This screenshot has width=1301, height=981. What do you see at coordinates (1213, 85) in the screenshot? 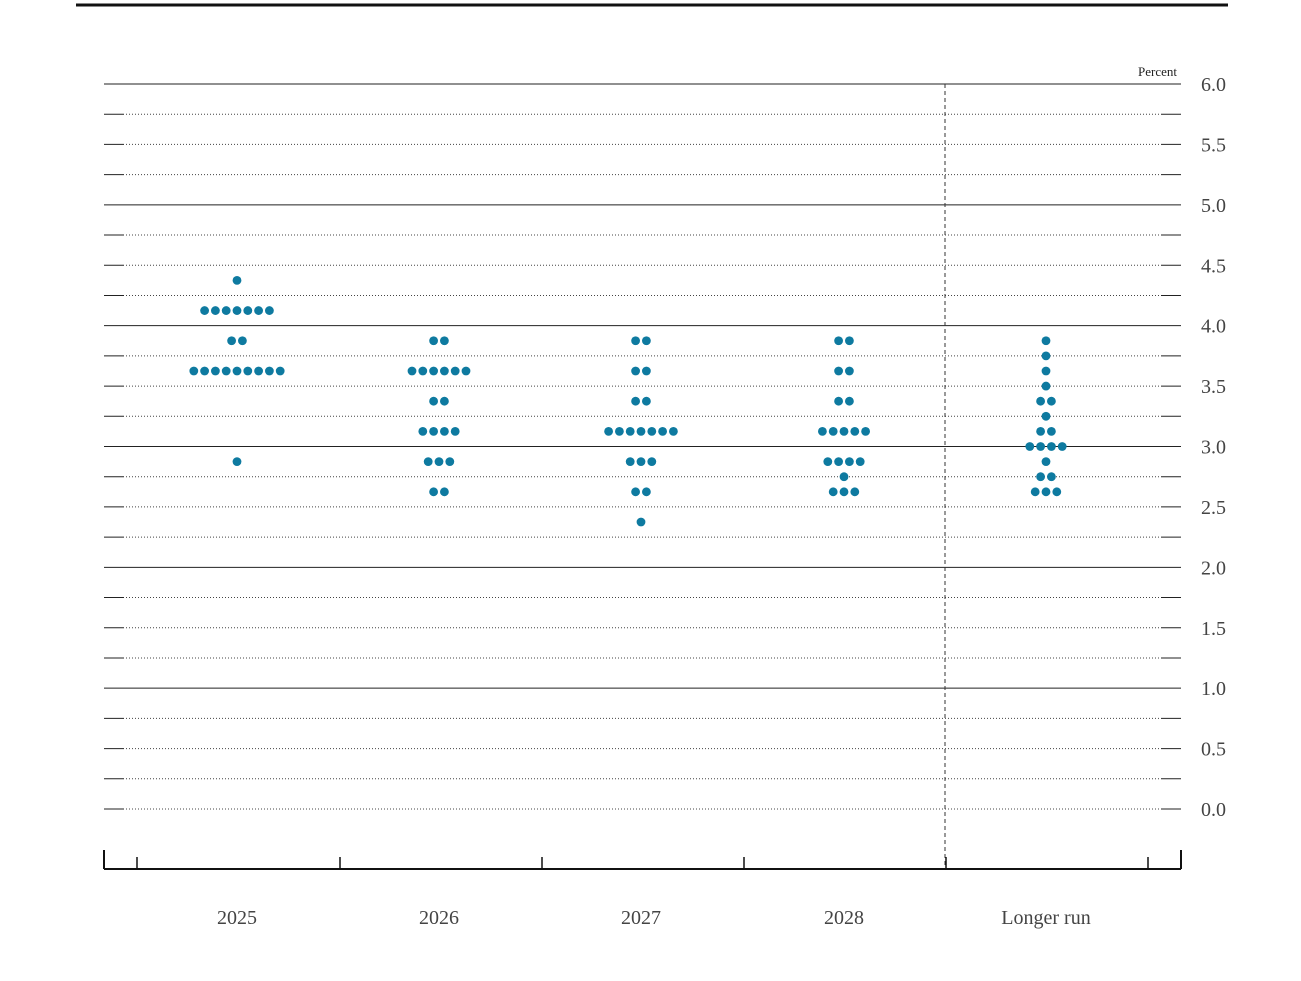
I see `y-tick-label: 6.0` at bounding box center [1213, 85].